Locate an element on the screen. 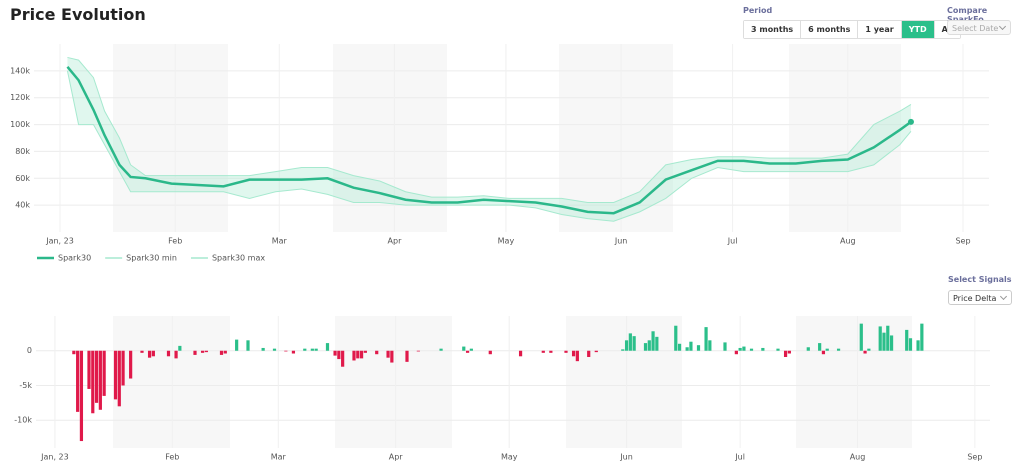 The image size is (1024, 464). x-tick-label: Apr is located at coordinates (396, 457).